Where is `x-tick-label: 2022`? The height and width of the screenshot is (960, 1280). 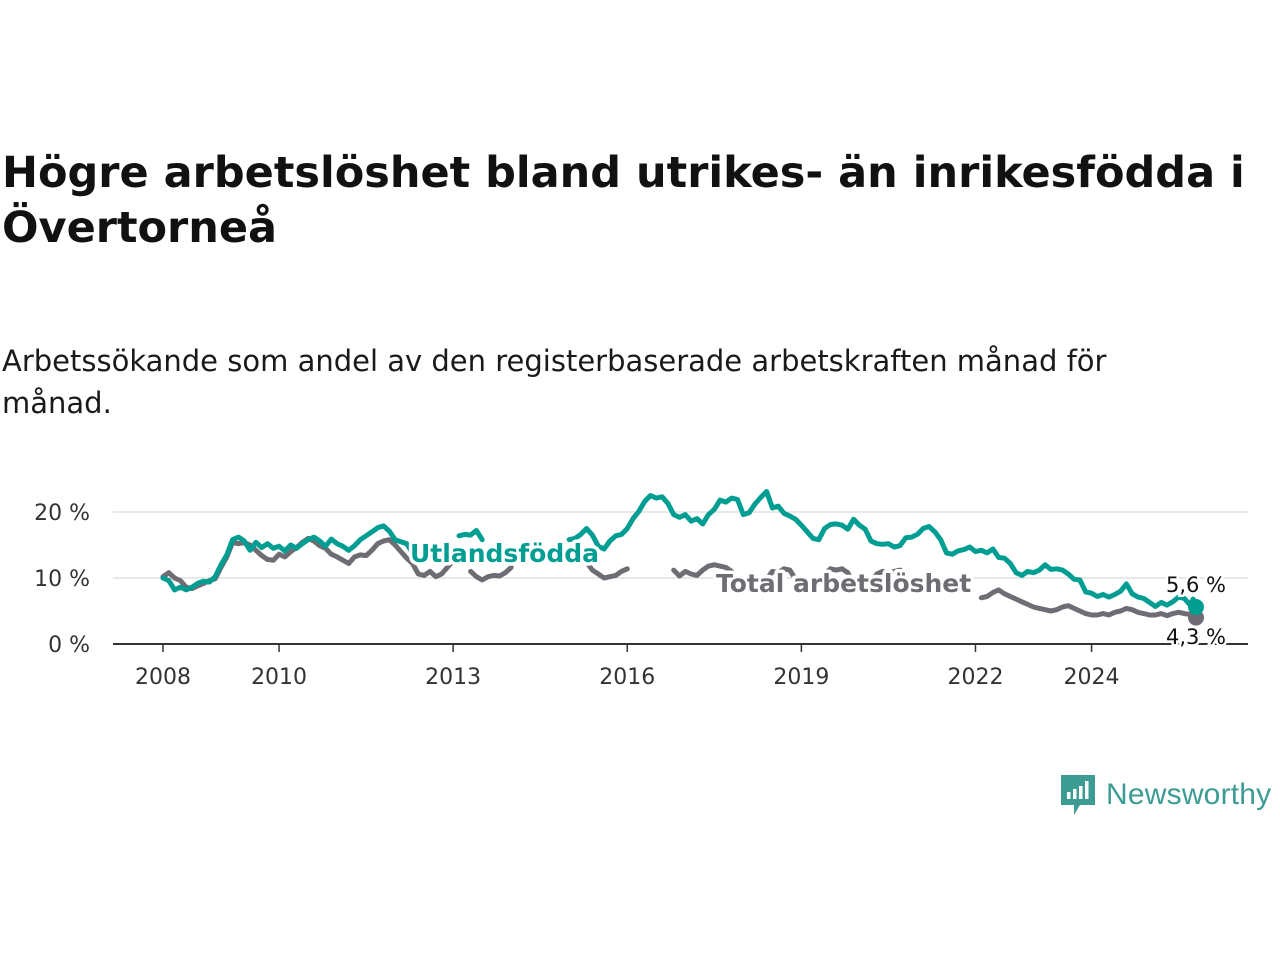
x-tick-label: 2022 is located at coordinates (975, 677).